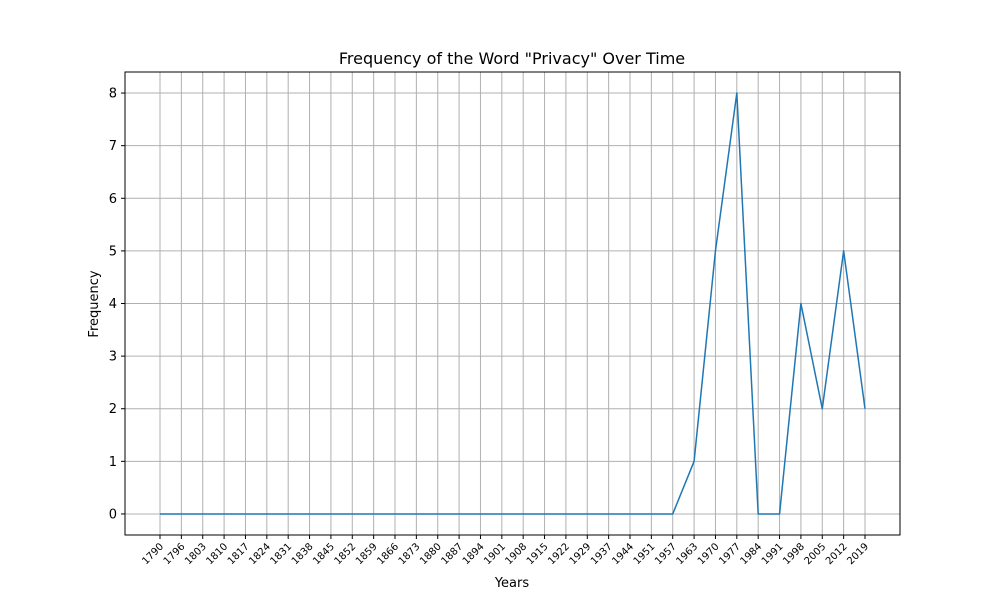  What do you see at coordinates (113, 514) in the screenshot?
I see `y-tick-label: 0` at bounding box center [113, 514].